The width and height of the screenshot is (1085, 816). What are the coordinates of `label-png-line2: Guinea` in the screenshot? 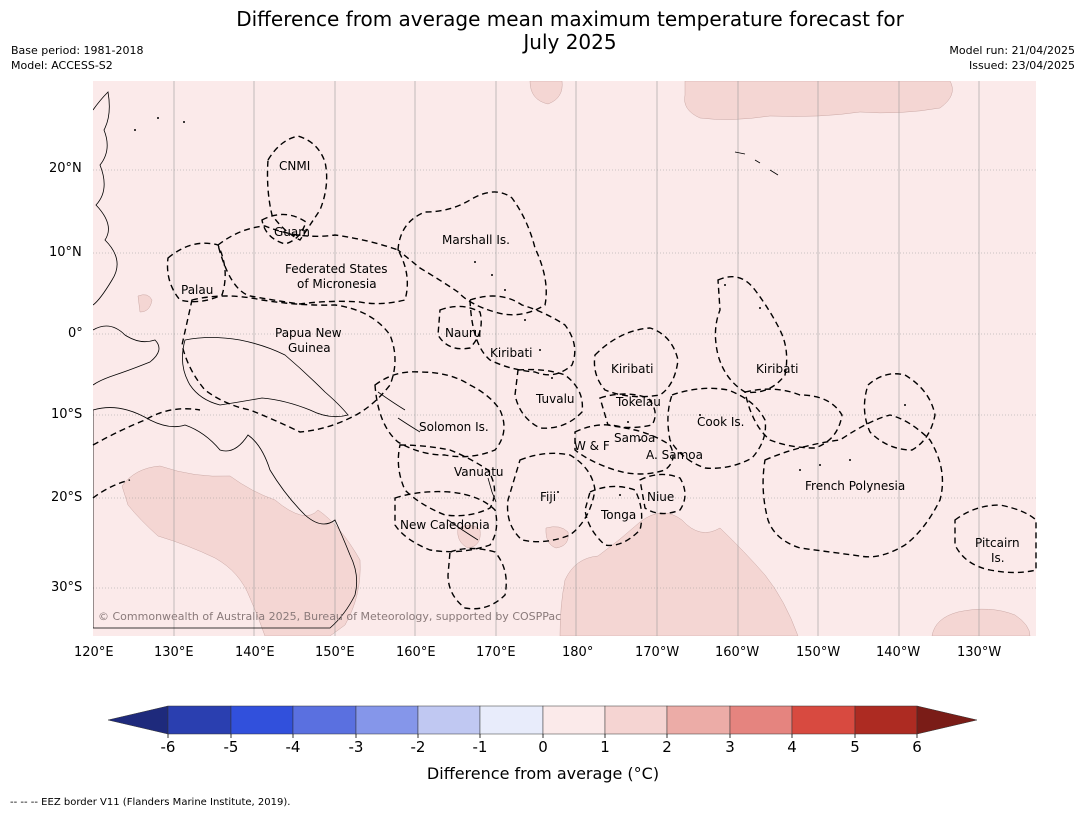 It's located at (309, 348).